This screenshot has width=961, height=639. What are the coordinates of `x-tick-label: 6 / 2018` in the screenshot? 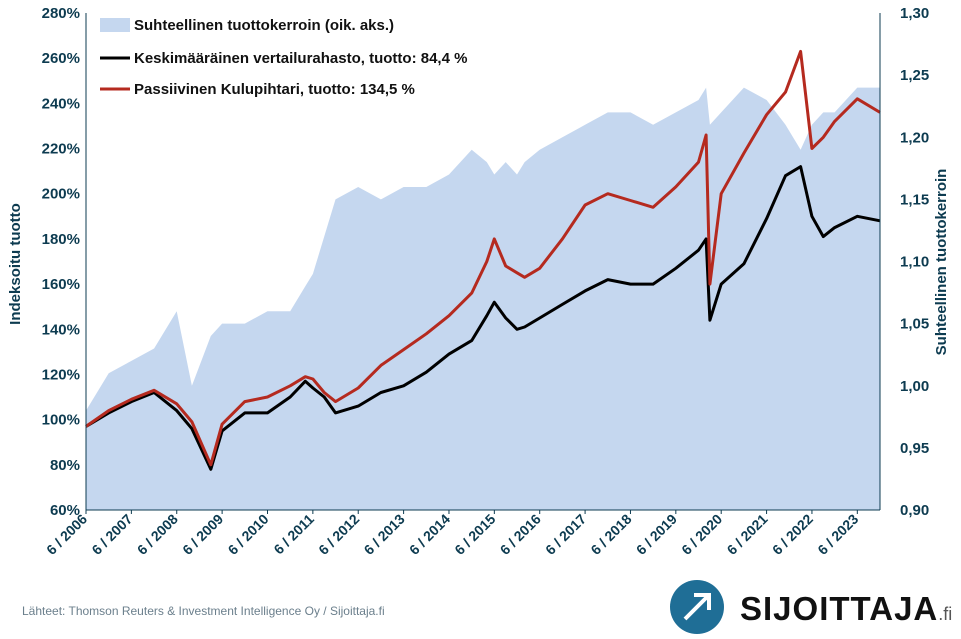 It's located at (610, 534).